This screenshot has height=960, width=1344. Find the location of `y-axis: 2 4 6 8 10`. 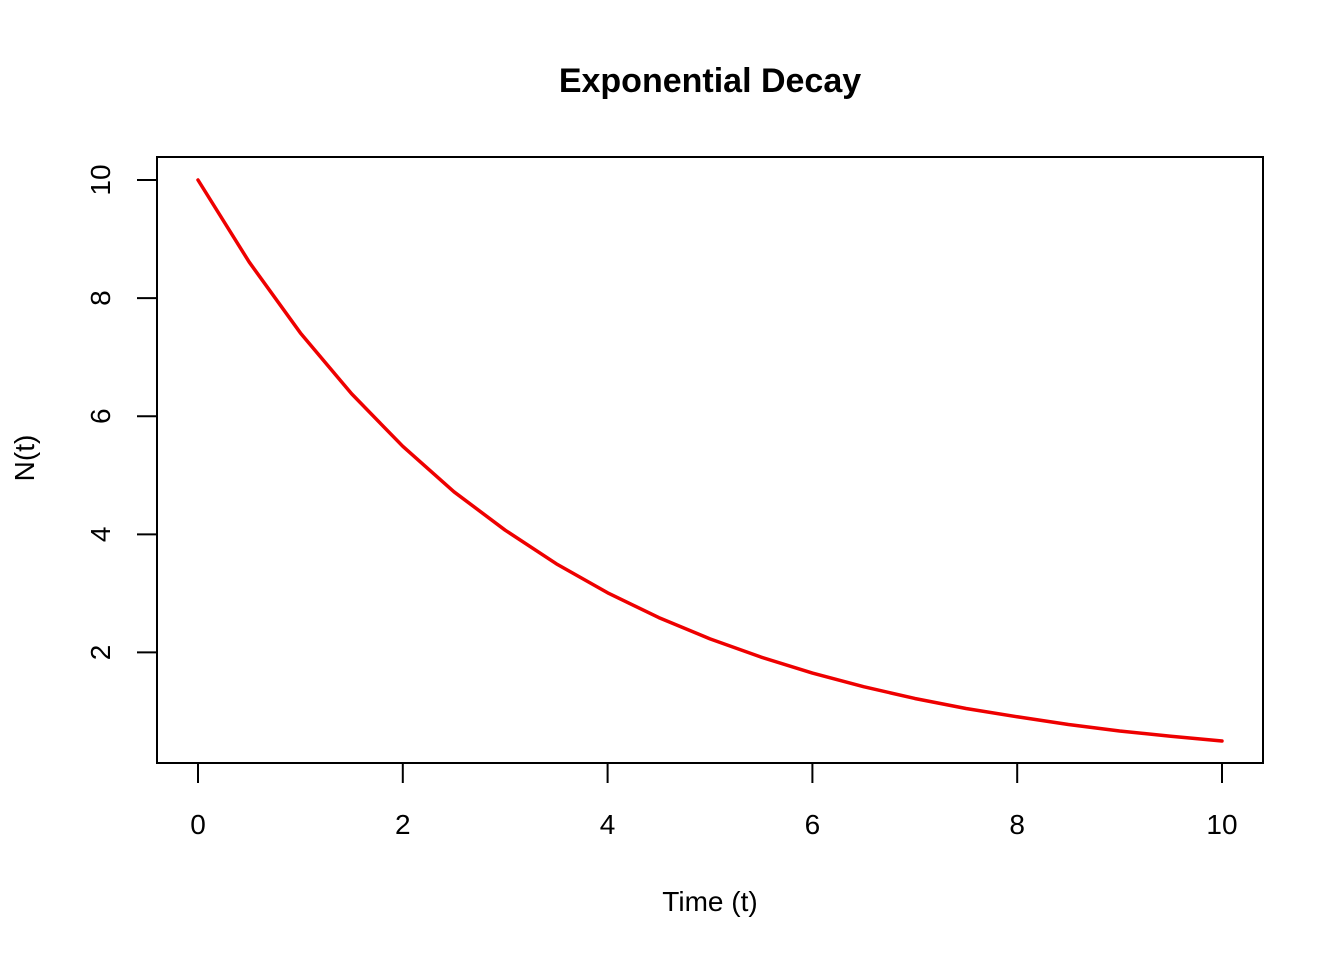

y-axis: 2 4 6 8 10 is located at coordinates (121, 412).